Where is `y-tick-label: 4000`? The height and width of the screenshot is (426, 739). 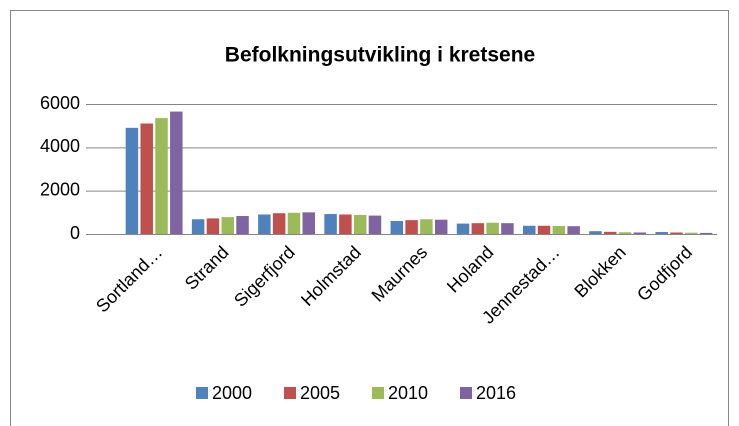
y-tick-label: 4000 is located at coordinates (60, 146).